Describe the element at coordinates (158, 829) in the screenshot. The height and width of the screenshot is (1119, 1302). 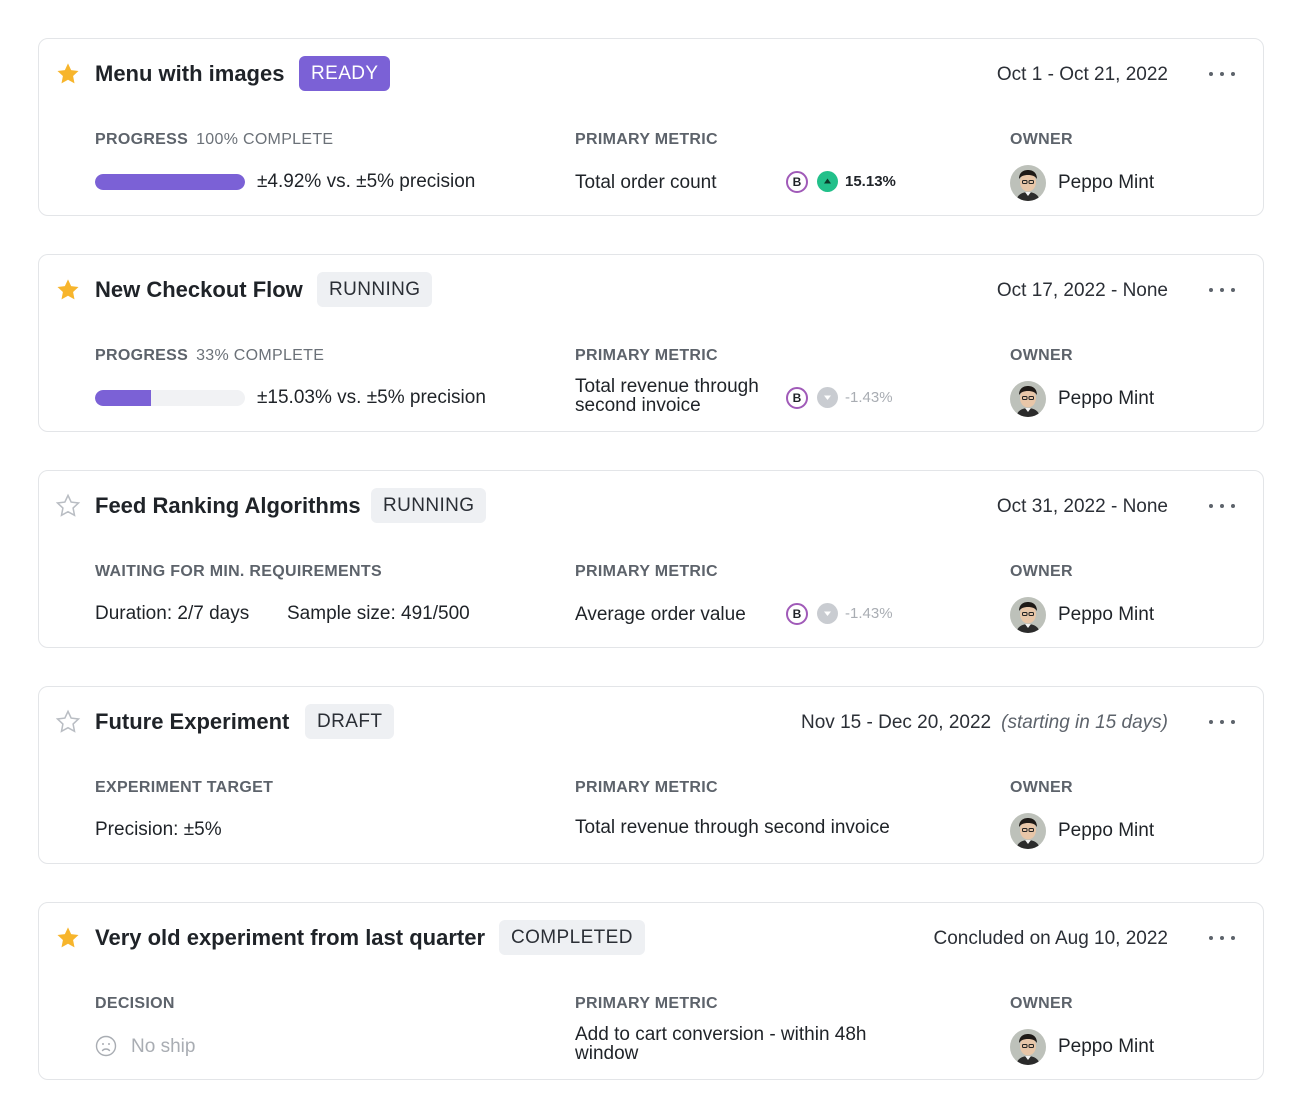
I see `target-precision-text: Precision: ±5%` at that location.